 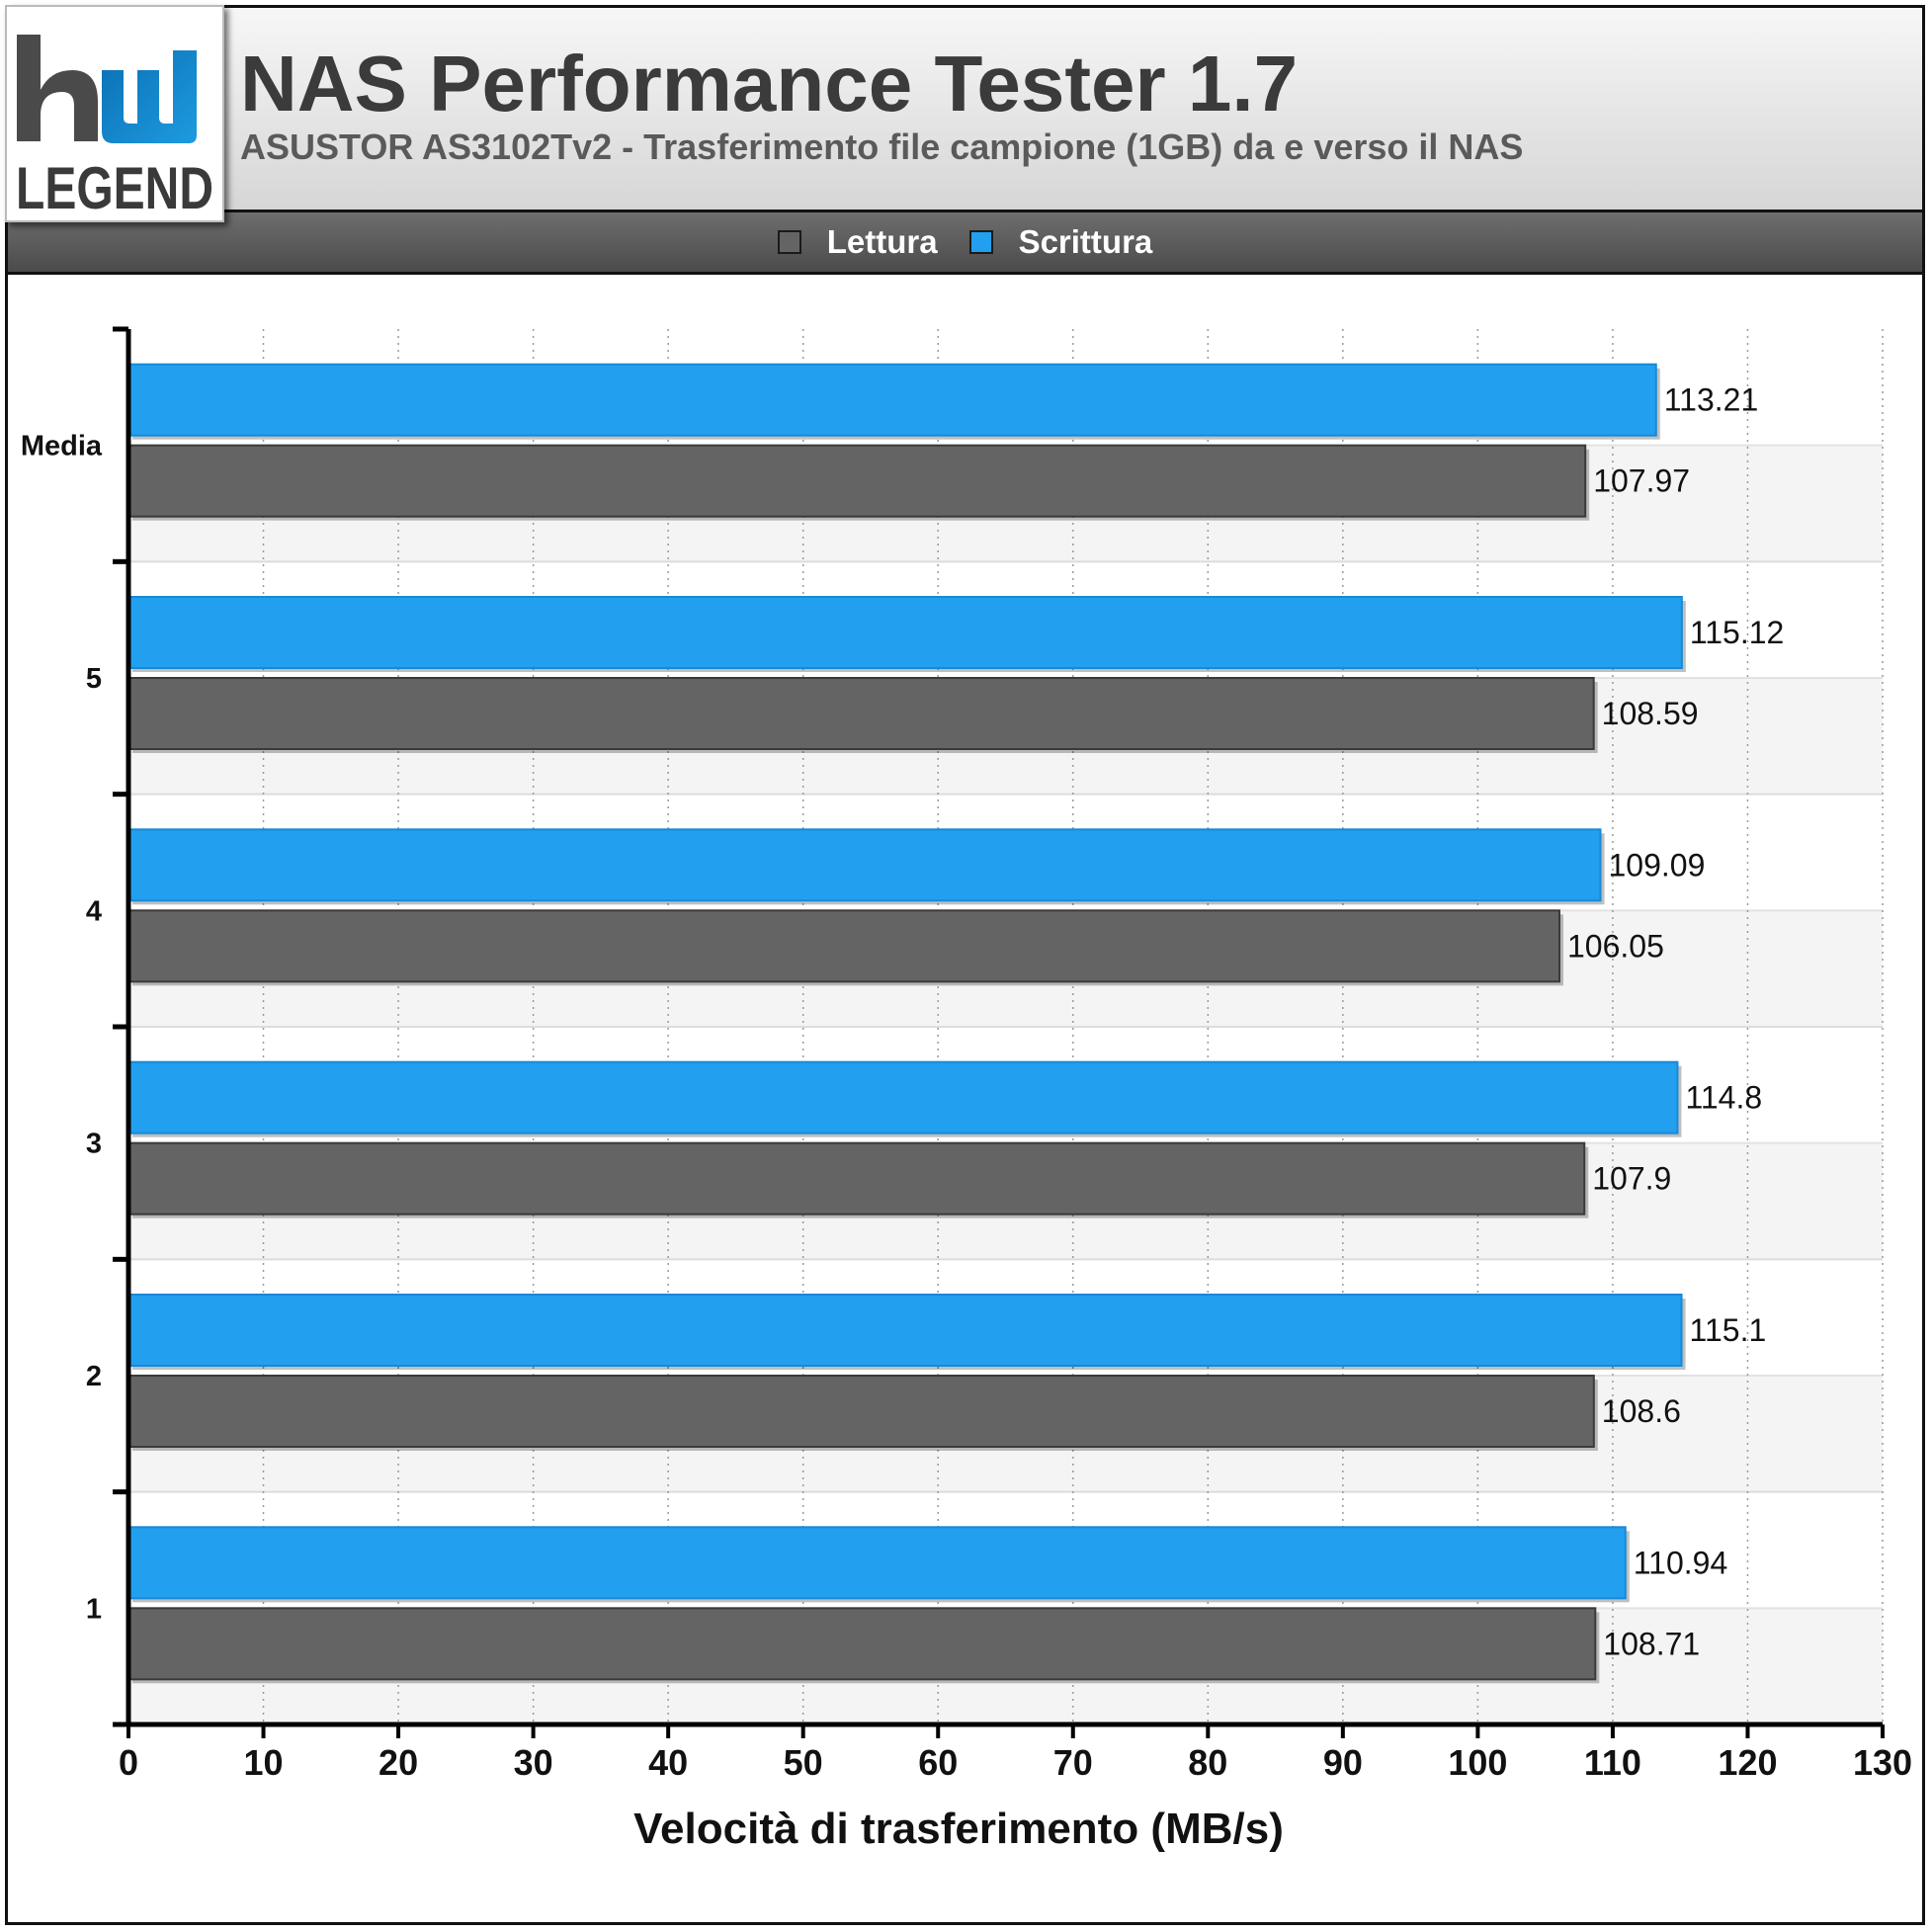 What do you see at coordinates (1073, 1762) in the screenshot?
I see `x-tick-label: 70` at bounding box center [1073, 1762].